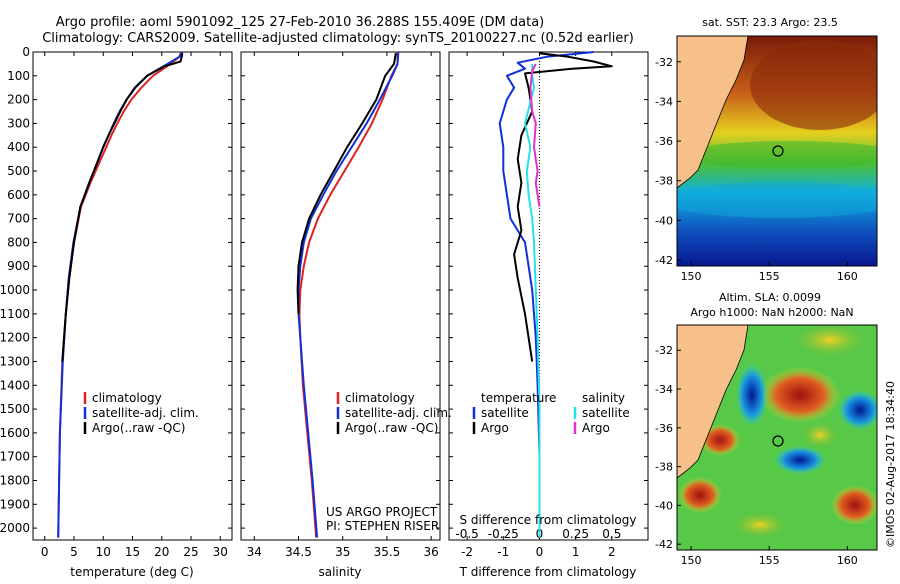  Describe the element at coordinates (664, 62) in the screenshot. I see `lat-tick-label: -32` at that location.